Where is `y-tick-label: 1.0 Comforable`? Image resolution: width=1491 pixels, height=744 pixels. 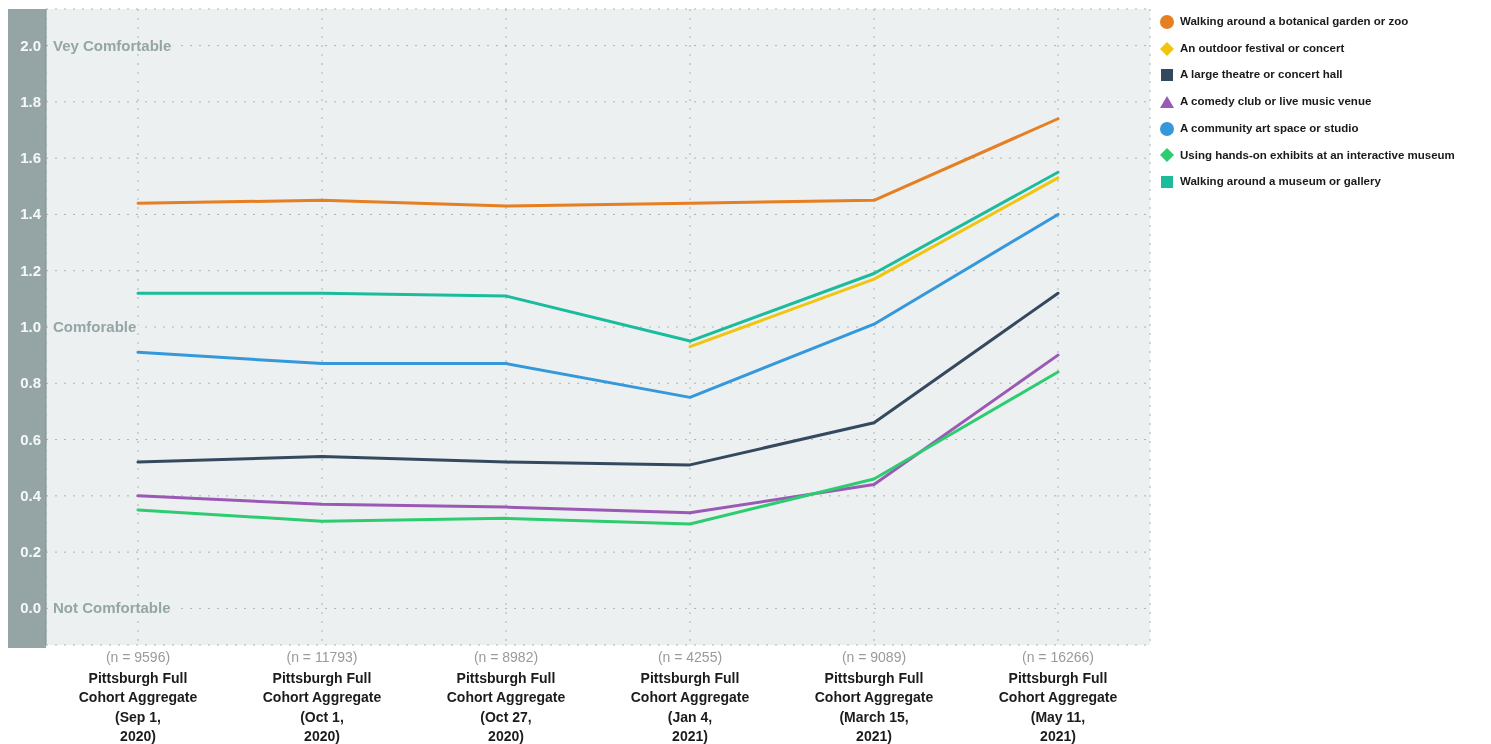 y-tick-label: 1.0 Comforable is located at coordinates (78, 326).